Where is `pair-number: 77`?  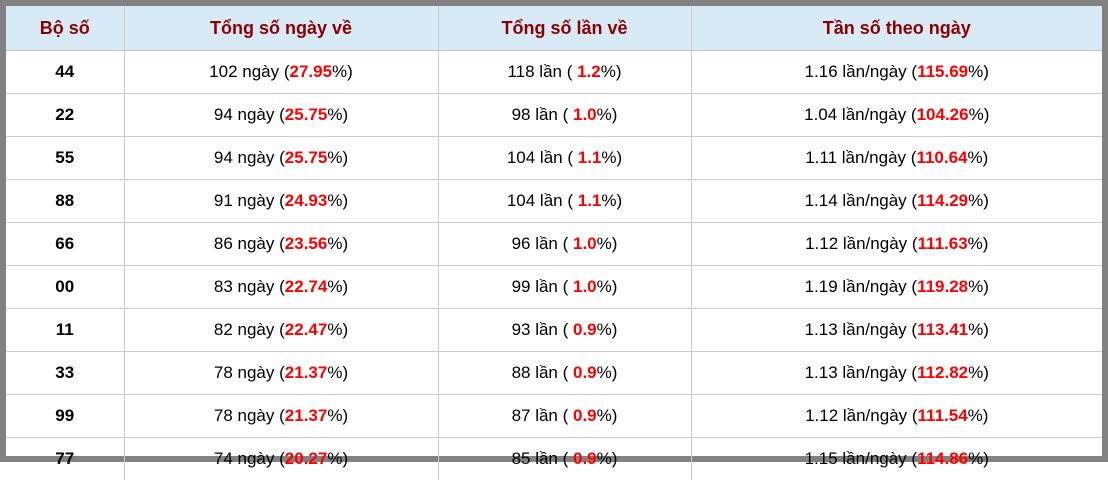
pair-number: 77 is located at coordinates (64, 458).